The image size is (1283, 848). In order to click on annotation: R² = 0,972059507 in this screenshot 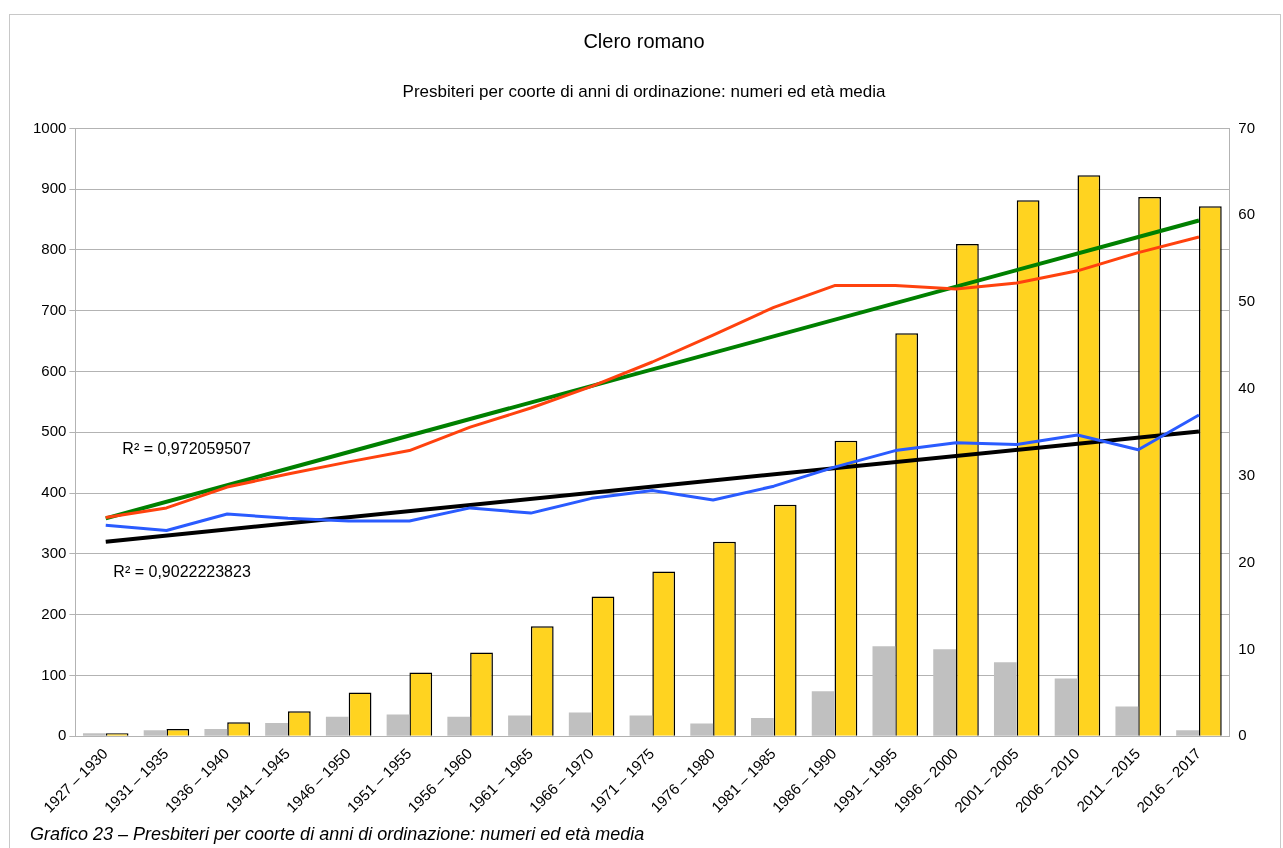, I will do `click(187, 449)`.